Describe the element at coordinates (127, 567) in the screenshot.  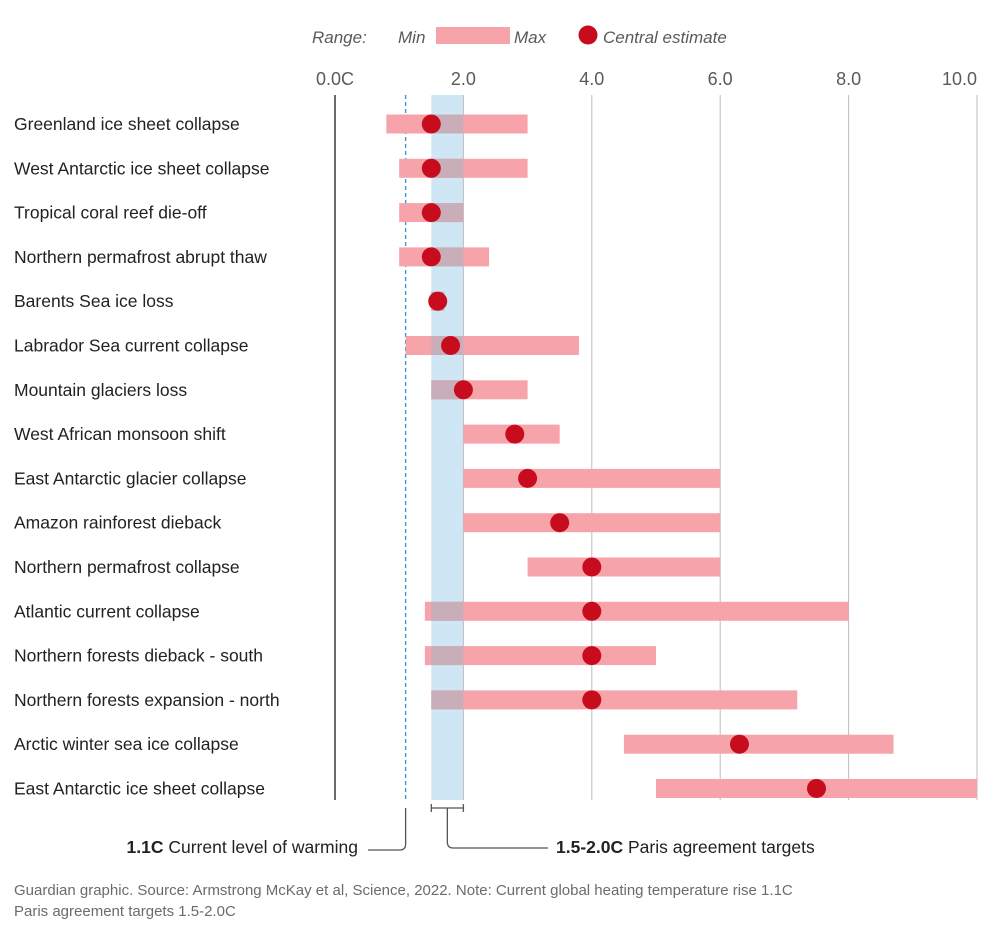
I see `row-label: Northern permafrost collapse` at that location.